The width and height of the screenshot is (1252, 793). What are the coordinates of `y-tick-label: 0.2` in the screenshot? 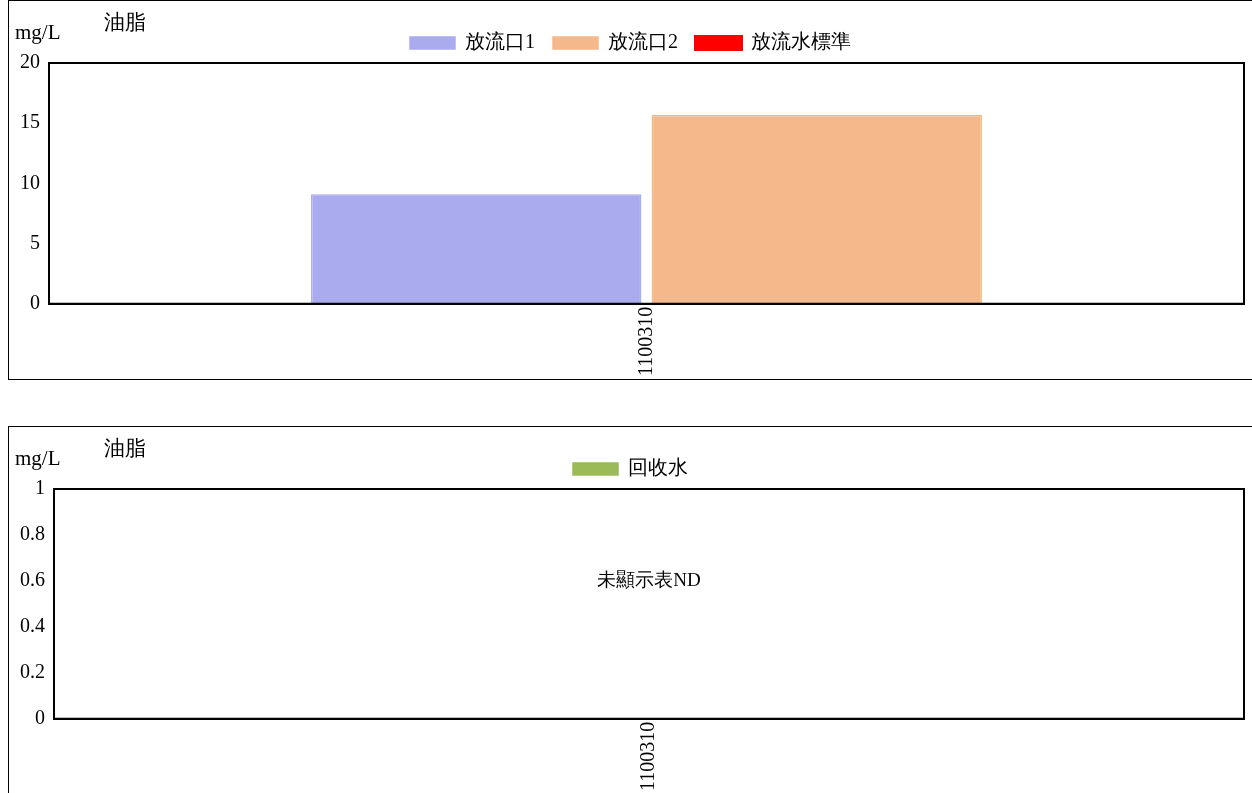 It's located at (32, 671).